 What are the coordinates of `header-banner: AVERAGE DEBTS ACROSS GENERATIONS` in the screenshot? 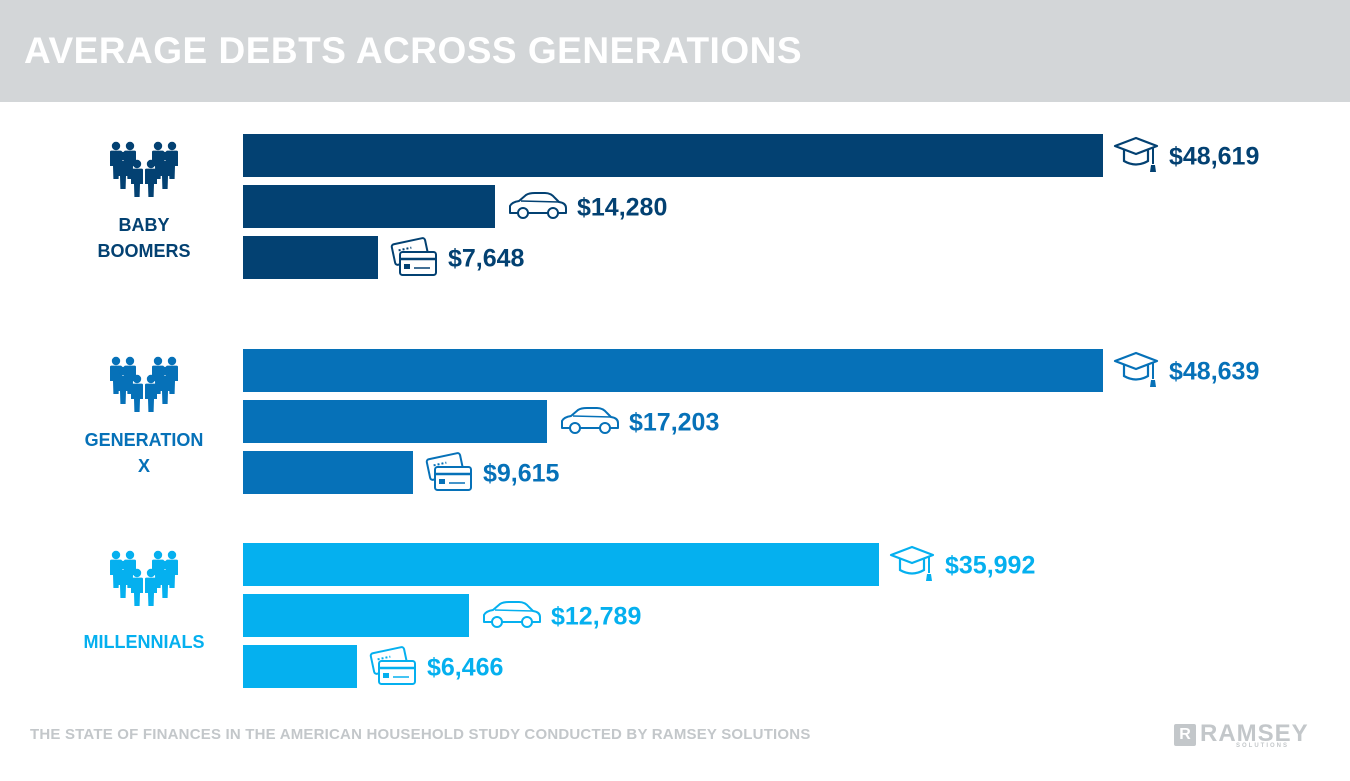 It's located at (675, 51).